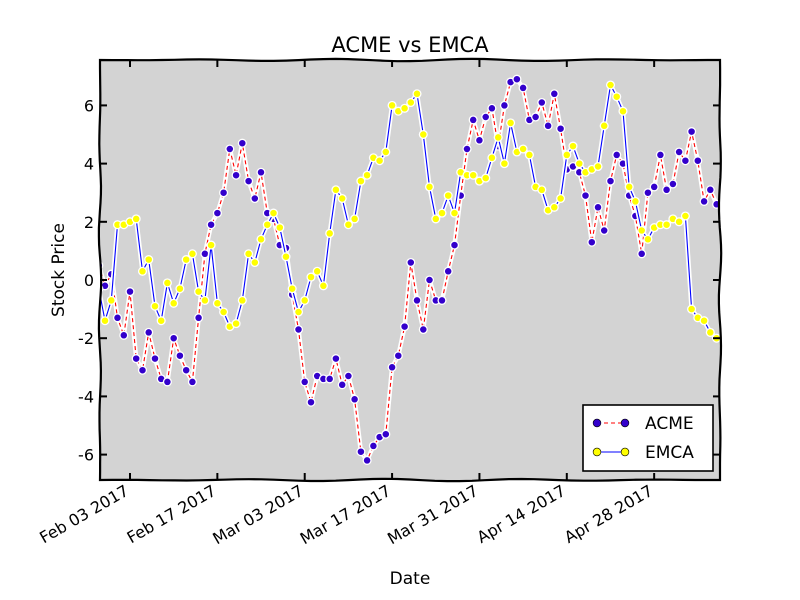 Image resolution: width=800 pixels, height=600 pixels. What do you see at coordinates (625, 452) in the screenshot?
I see `legend-marker-emca-right` at bounding box center [625, 452].